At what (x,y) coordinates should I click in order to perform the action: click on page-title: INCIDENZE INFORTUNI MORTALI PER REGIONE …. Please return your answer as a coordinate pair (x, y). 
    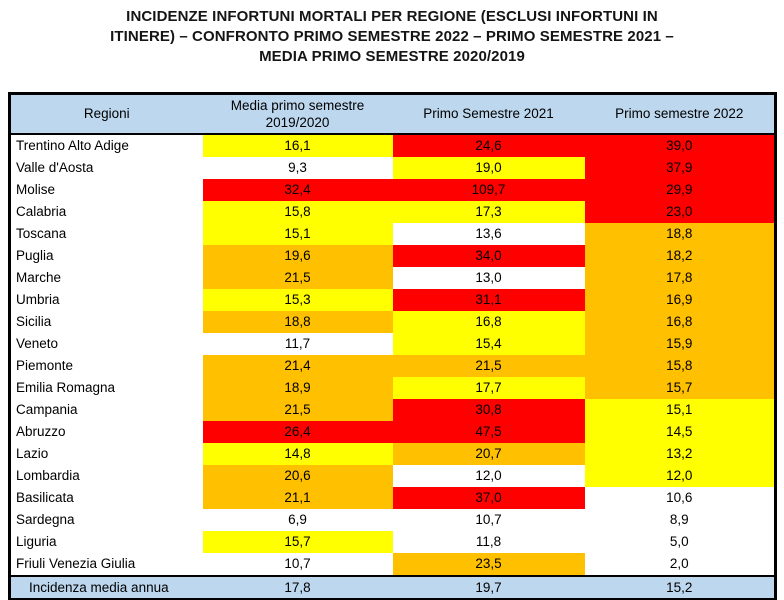
    Looking at the image, I should click on (392, 37).